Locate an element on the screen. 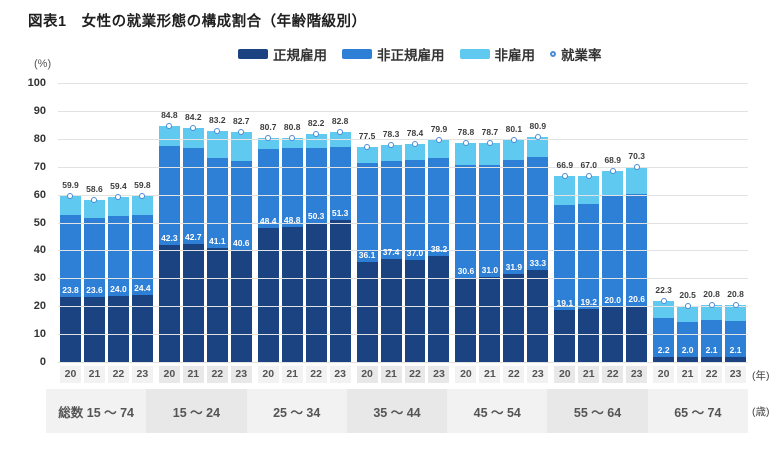  bar-group-1: 59.9 23.8 58.6 23.6 59.4 24.0 59.8 24.4 is located at coordinates (106, 223).